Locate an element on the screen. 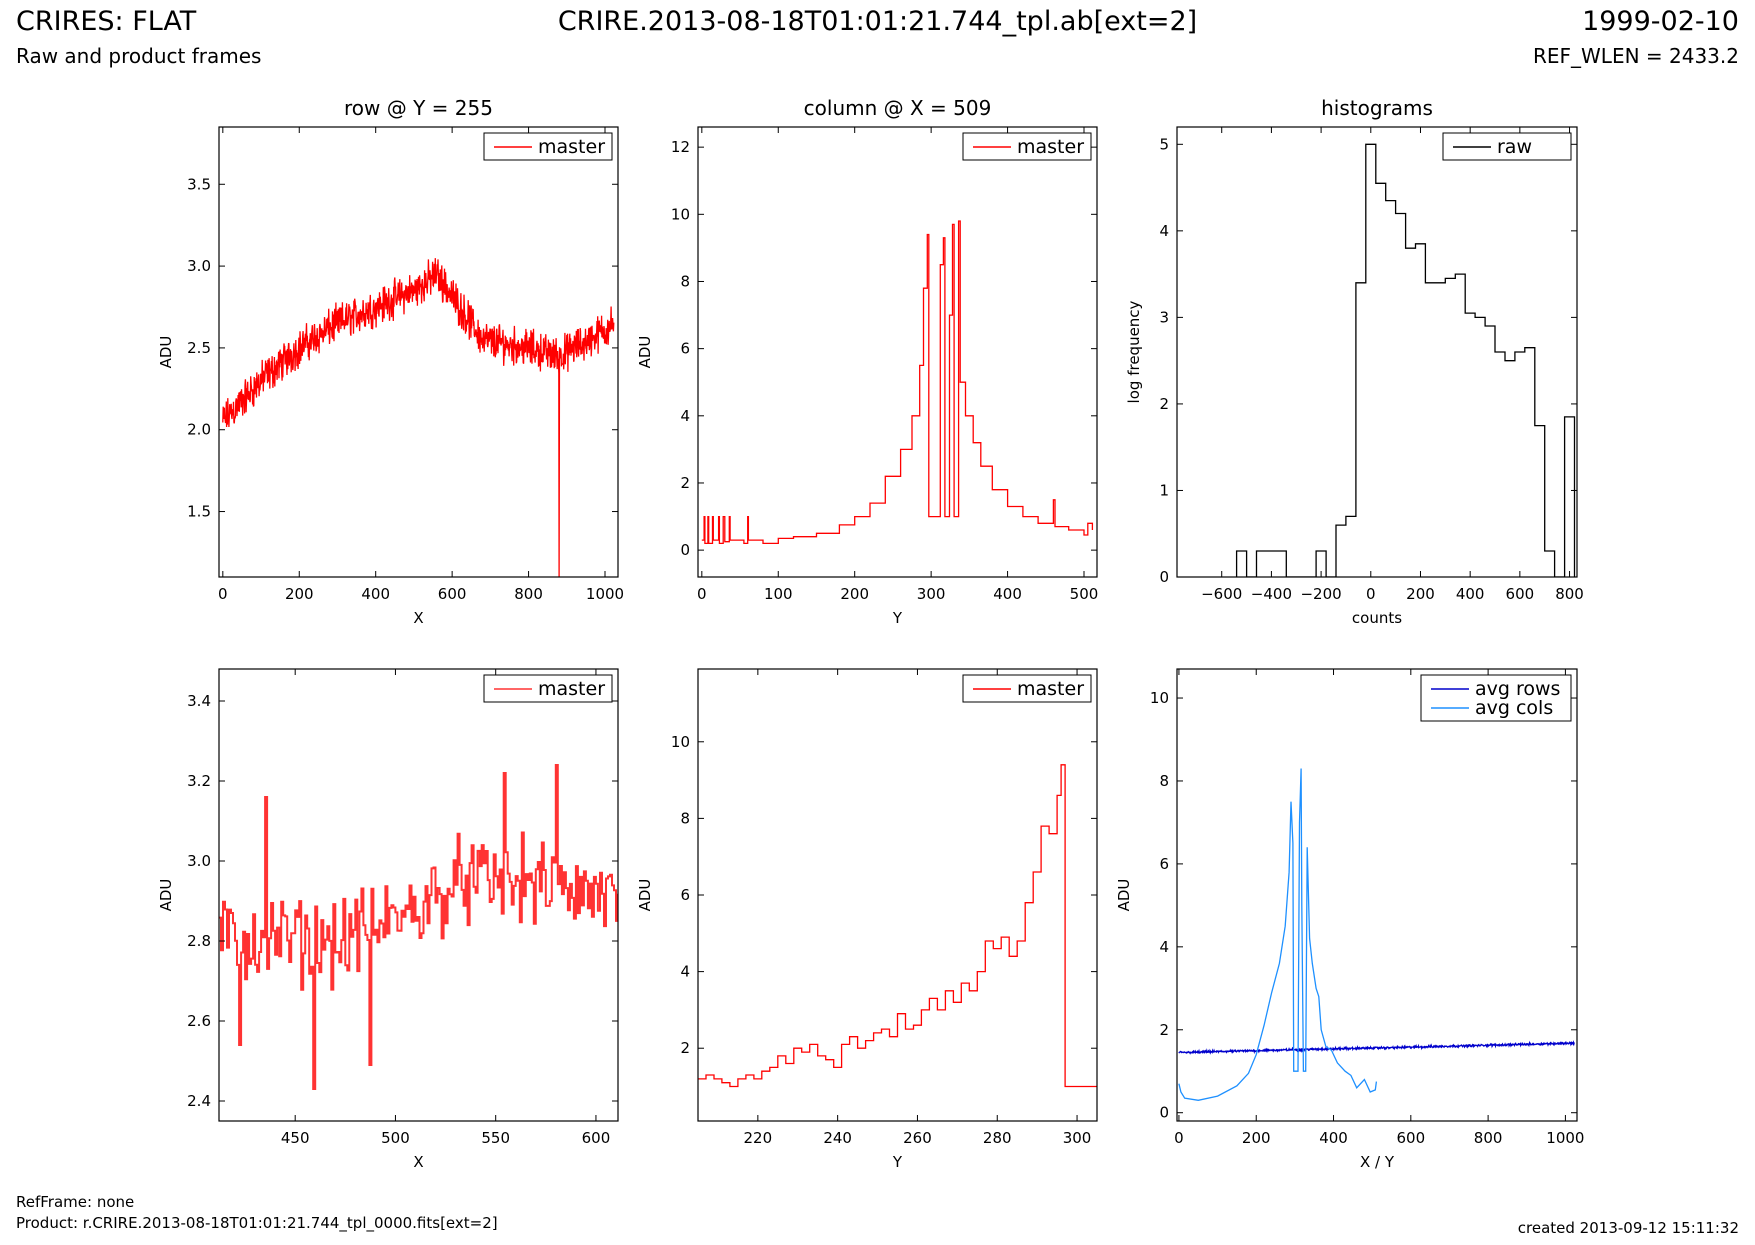  row-plot-frame is located at coordinates (418, 352).